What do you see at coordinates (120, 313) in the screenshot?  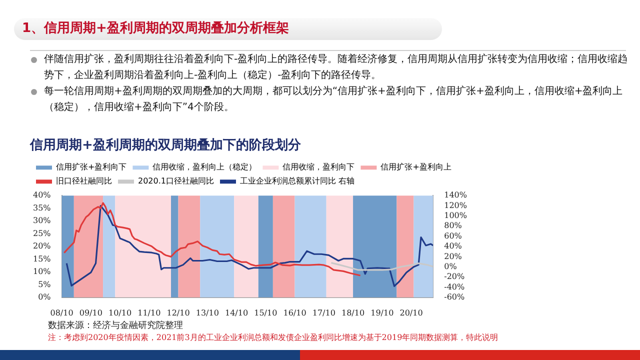 I see `x-tick-label: 10/10` at bounding box center [120, 313].